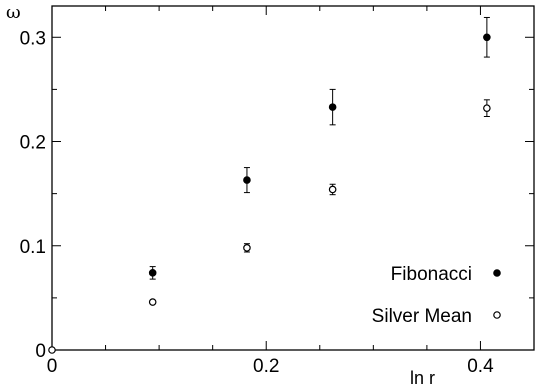  I want to click on legend-label: Fibonacci, so click(431, 274).